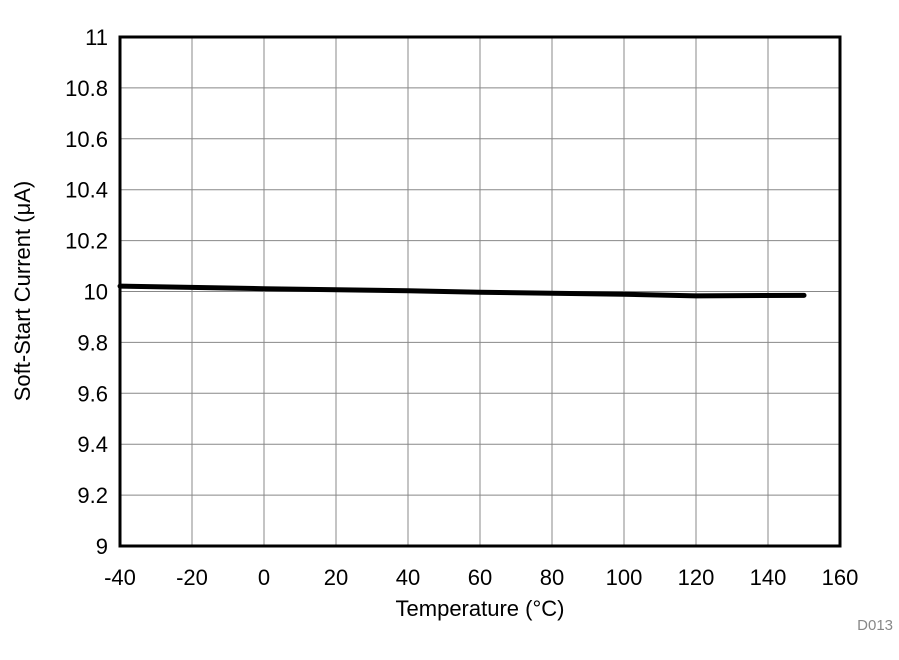 This screenshot has height=660, width=899. Describe the element at coordinates (86, 241) in the screenshot. I see `y-tick-label: 10.2` at that location.